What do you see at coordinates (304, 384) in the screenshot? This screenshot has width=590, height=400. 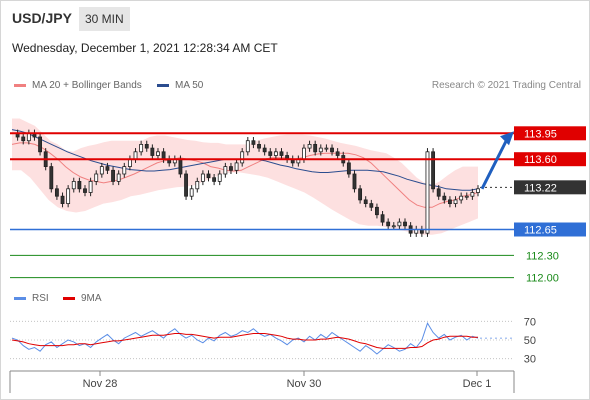 I see `x-tick-label: Nov 30` at bounding box center [304, 384].